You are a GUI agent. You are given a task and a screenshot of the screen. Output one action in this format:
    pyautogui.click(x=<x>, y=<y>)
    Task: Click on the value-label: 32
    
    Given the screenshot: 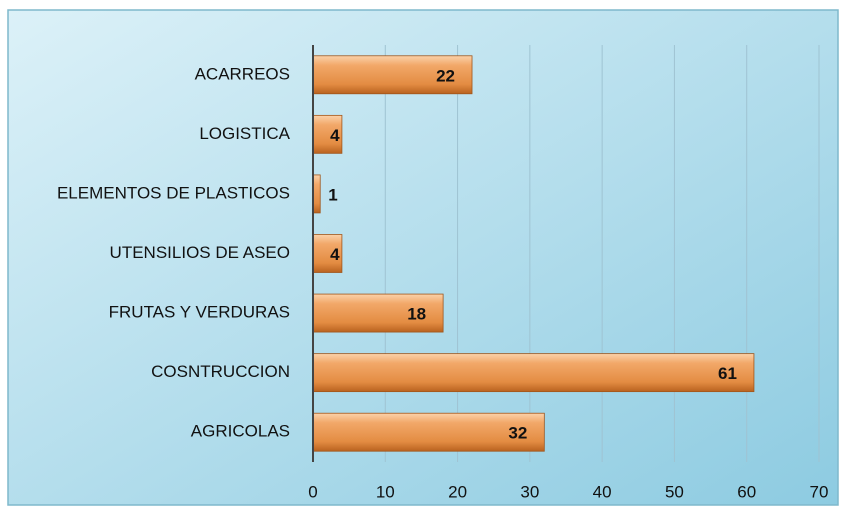 What is the action you would take?
    pyautogui.click(x=517, y=433)
    